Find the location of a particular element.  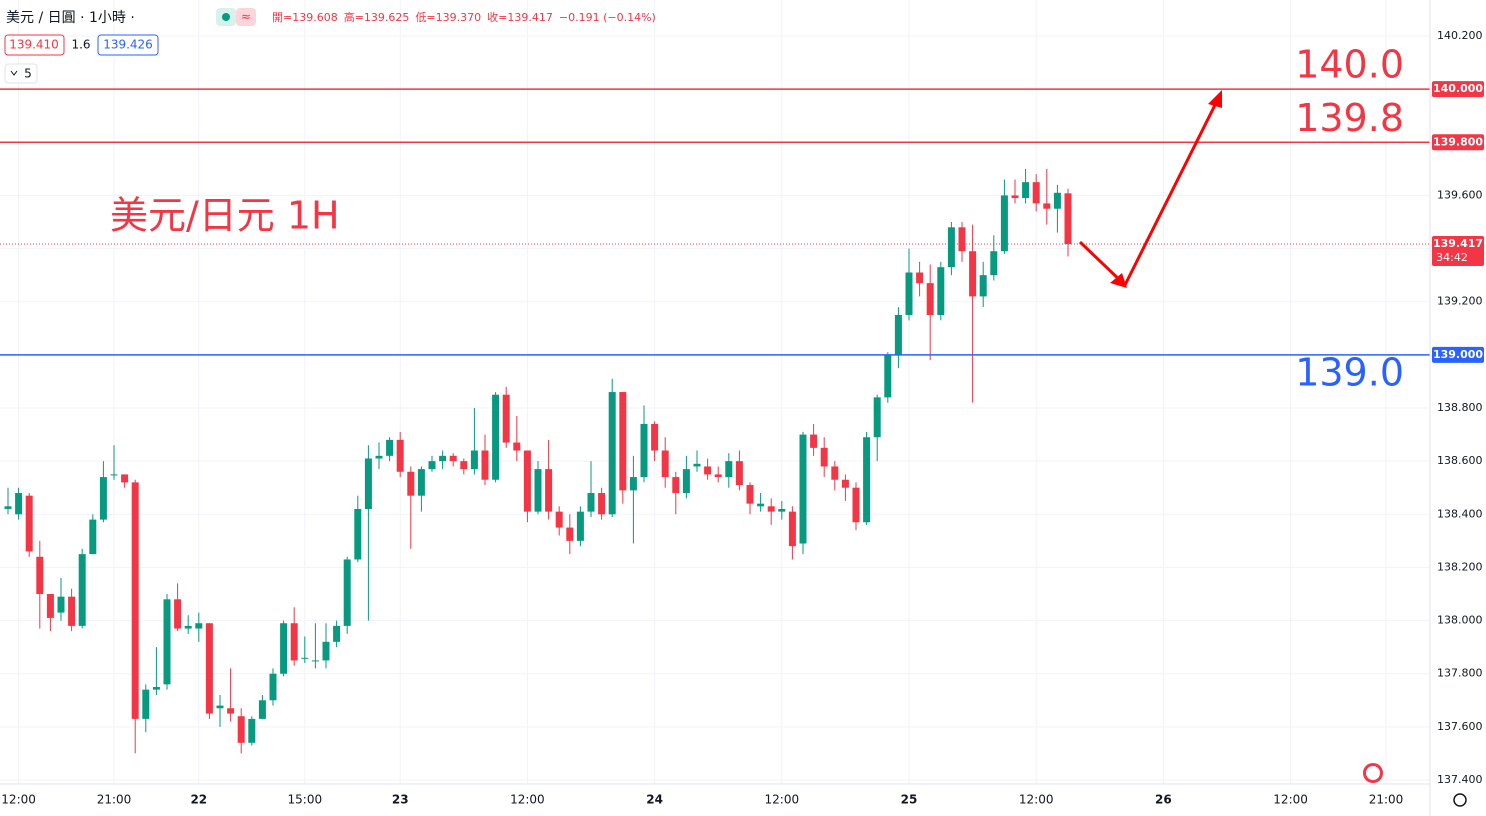

x-tick-label: 25 is located at coordinates (909, 800).